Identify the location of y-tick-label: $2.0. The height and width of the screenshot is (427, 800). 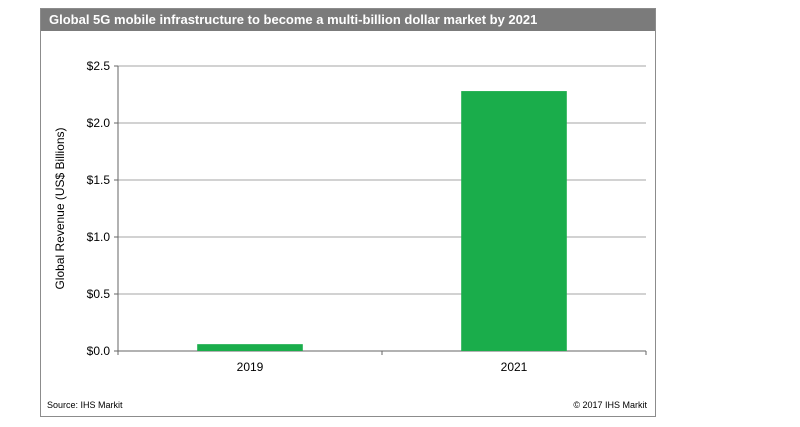
(99, 123).